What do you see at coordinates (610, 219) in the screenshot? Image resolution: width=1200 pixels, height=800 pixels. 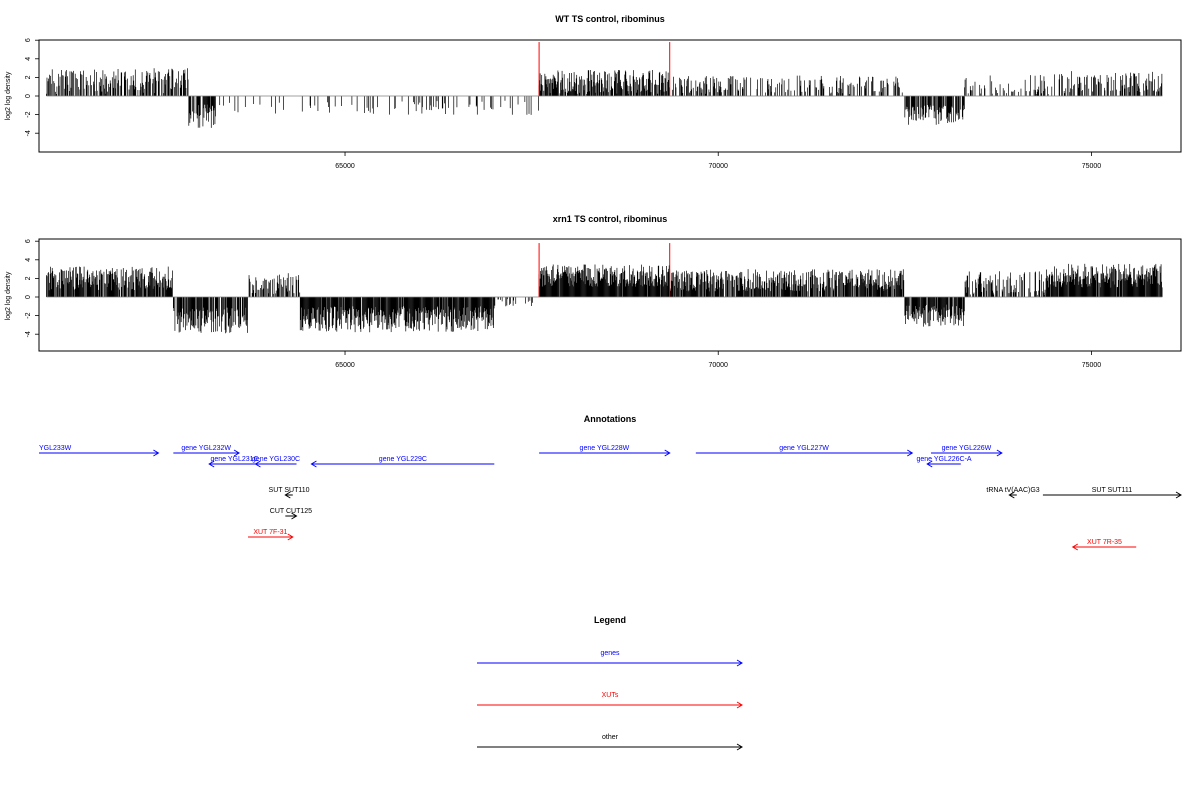 I see `xrn1-track-title: xrn1 TS control, ribominus` at bounding box center [610, 219].